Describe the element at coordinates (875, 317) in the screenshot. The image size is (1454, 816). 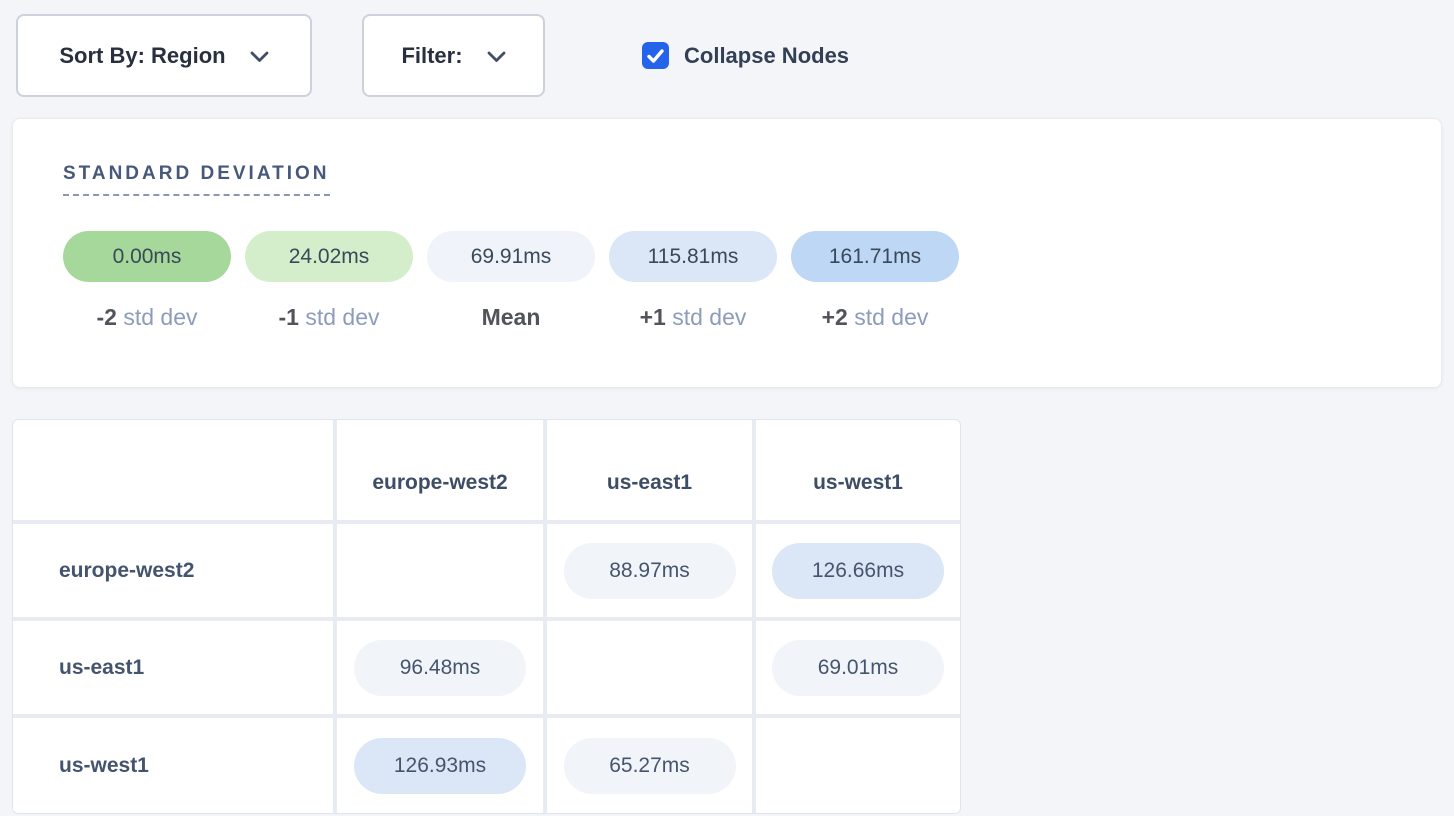
I see `legend-label-plus2: +2 std dev` at that location.